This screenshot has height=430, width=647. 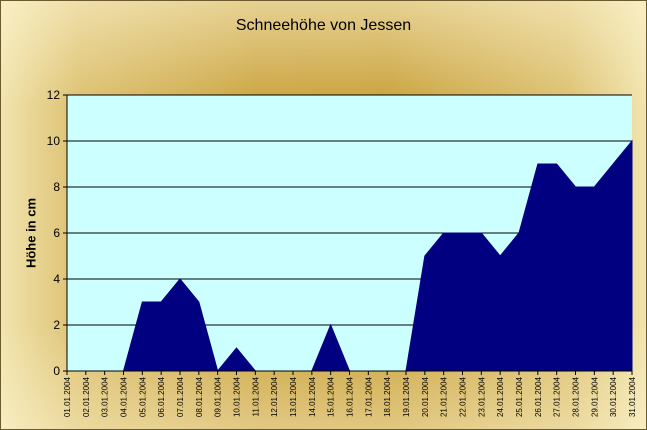 I want to click on x-tick-label: 12.01.2004, so click(x=274, y=396).